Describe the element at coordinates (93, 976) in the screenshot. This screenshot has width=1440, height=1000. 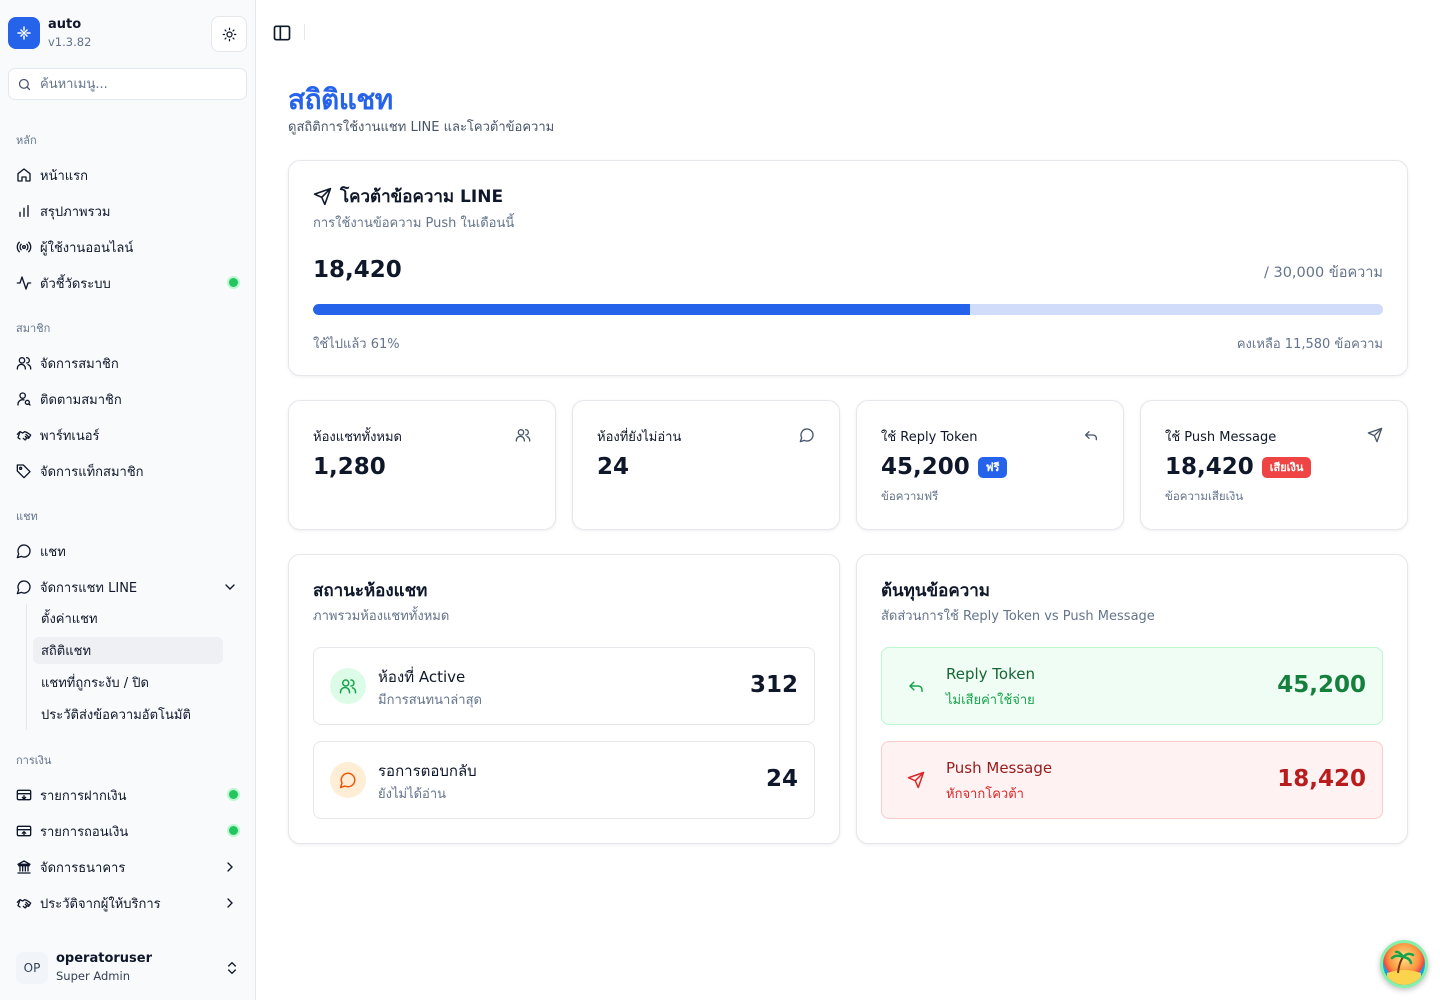
I see `user-role: Super Admin` at that location.